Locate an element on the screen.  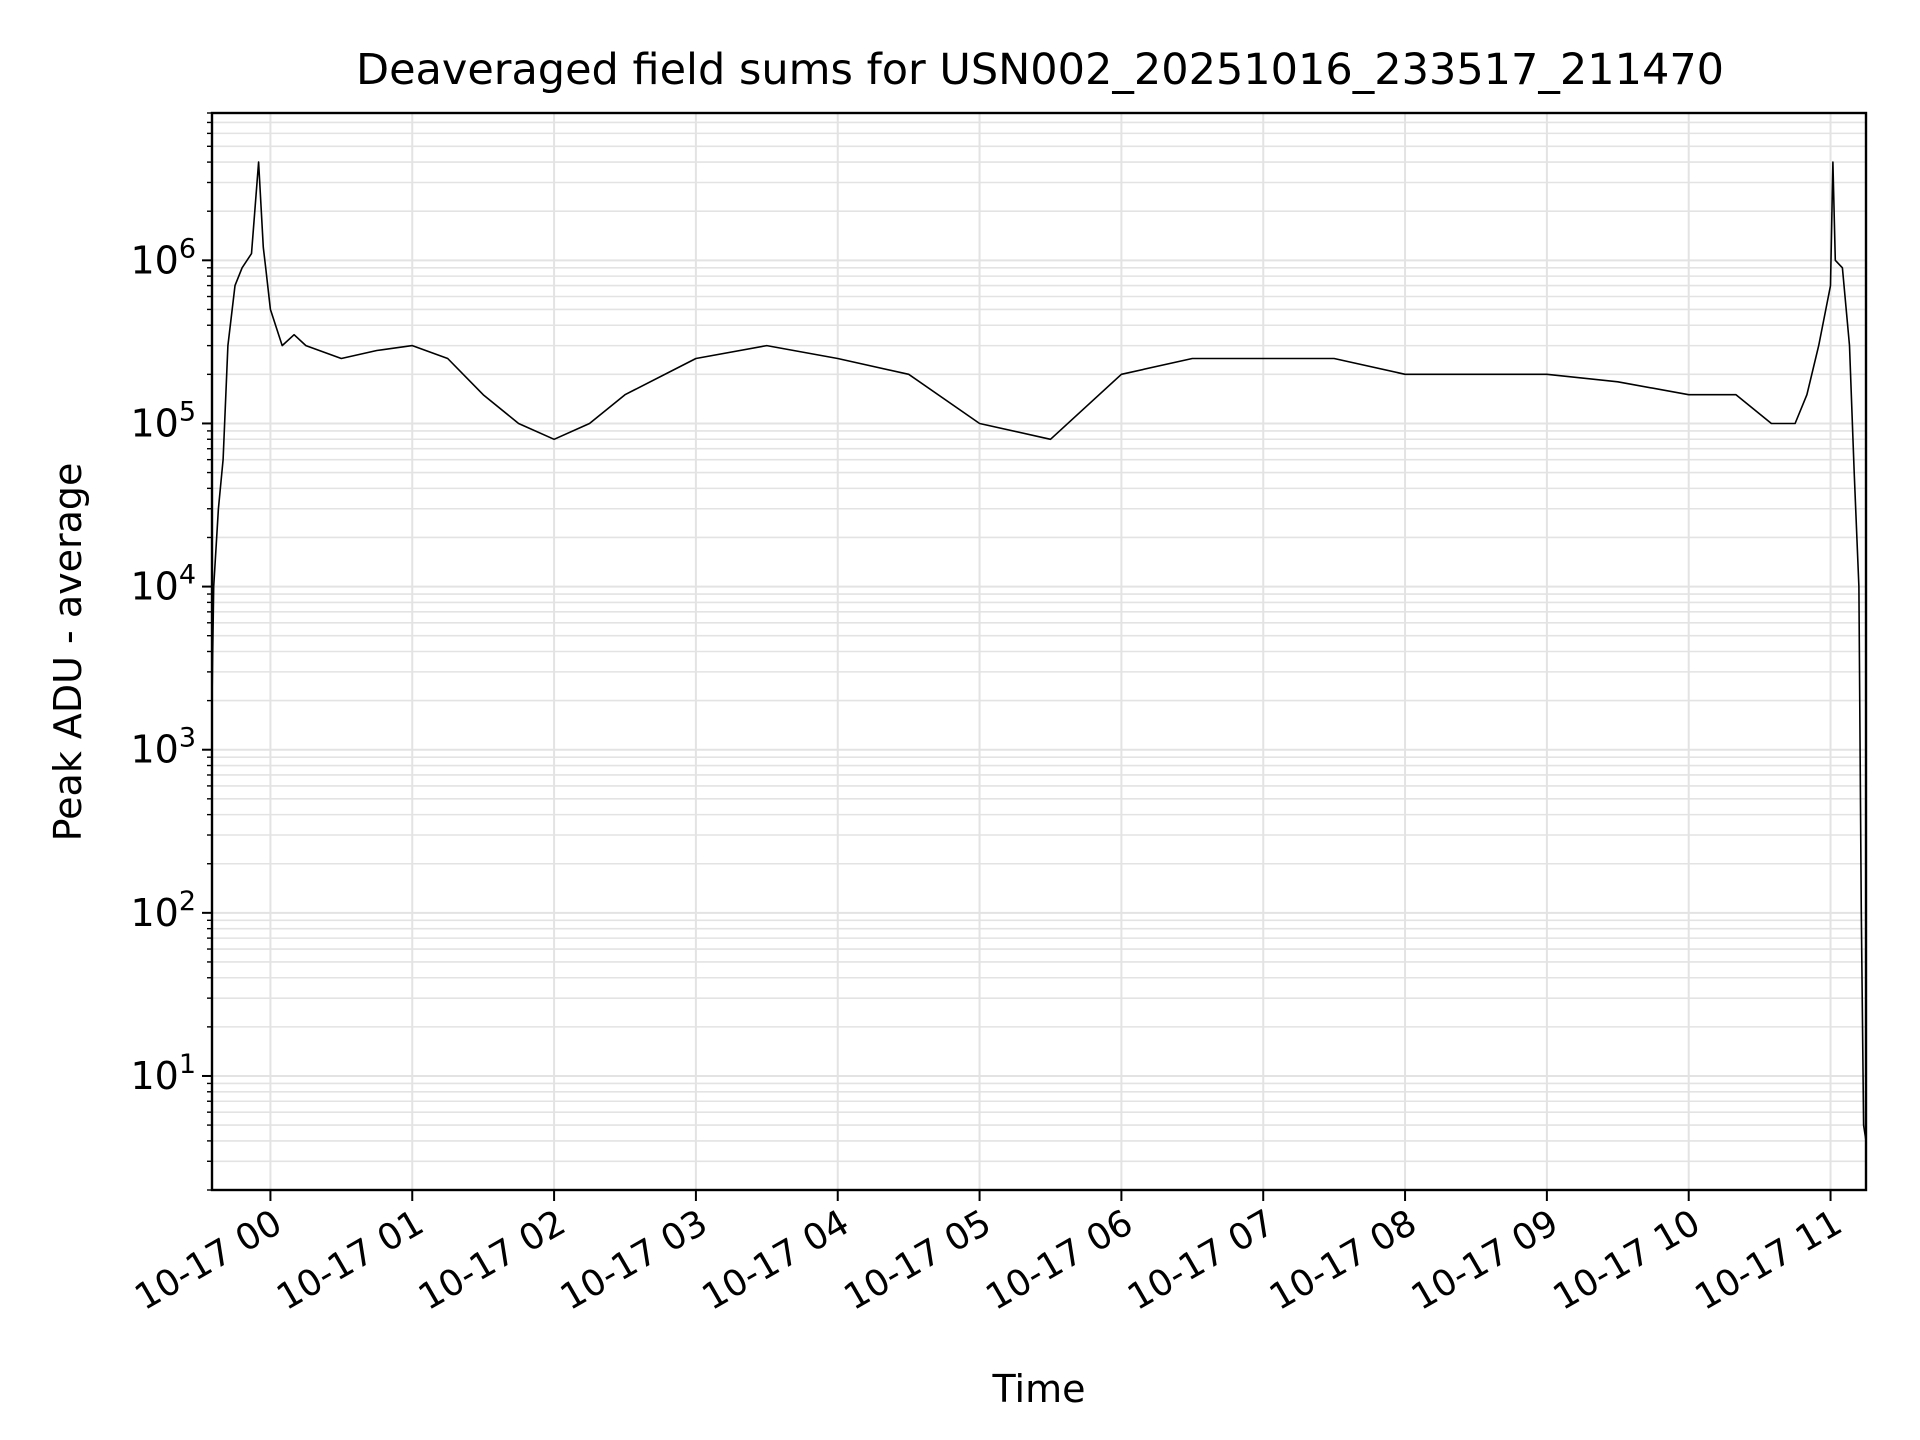
x-tick-label: 10-17 07 is located at coordinates (1201, 1260).